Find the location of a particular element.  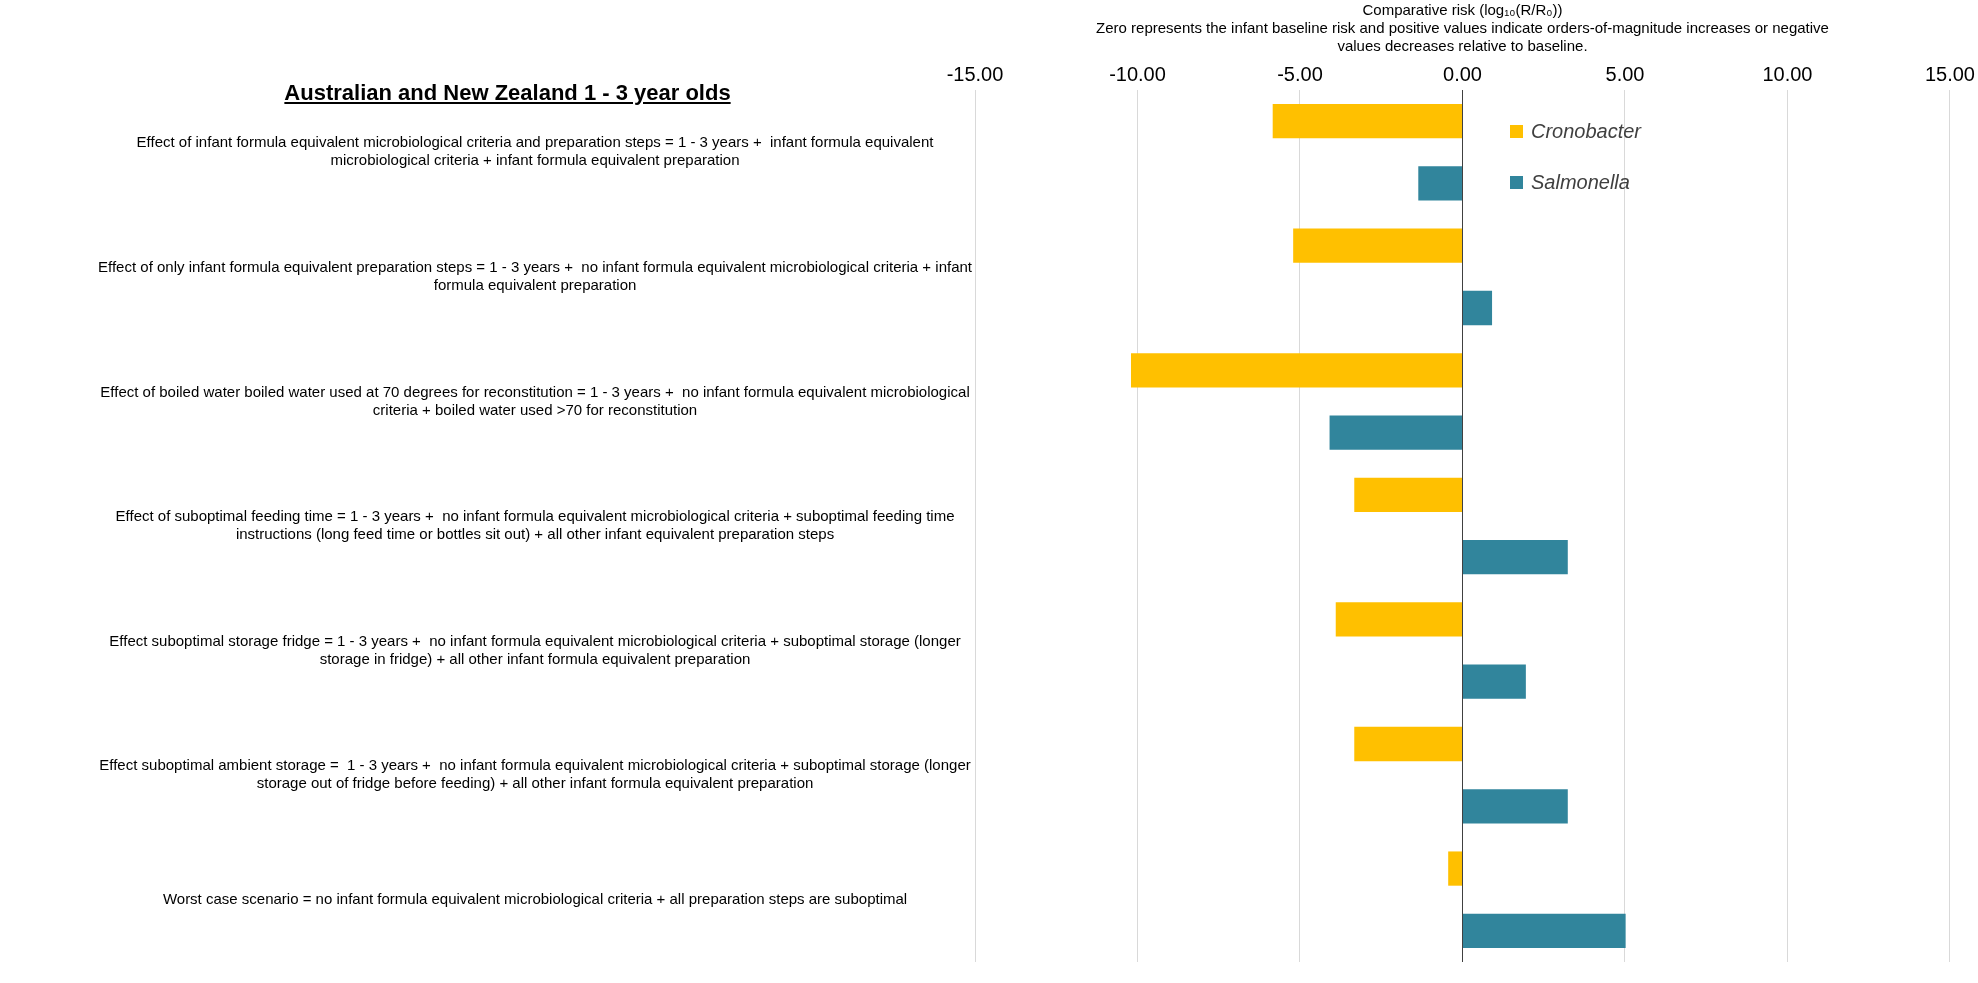

text: Zero represents the infant baseline risk and positive values indicate orders-of-magnitude increases or negative values decreases relative to baseline. is located at coordinates (1462, 37).